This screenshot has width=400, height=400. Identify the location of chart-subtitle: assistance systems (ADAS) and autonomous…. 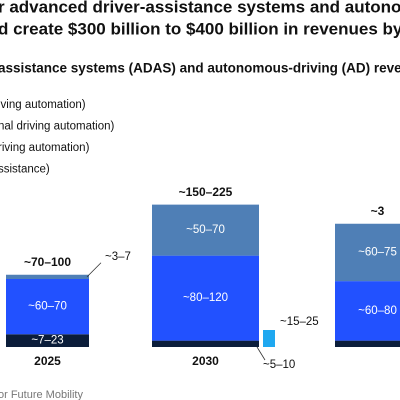
(200, 68).